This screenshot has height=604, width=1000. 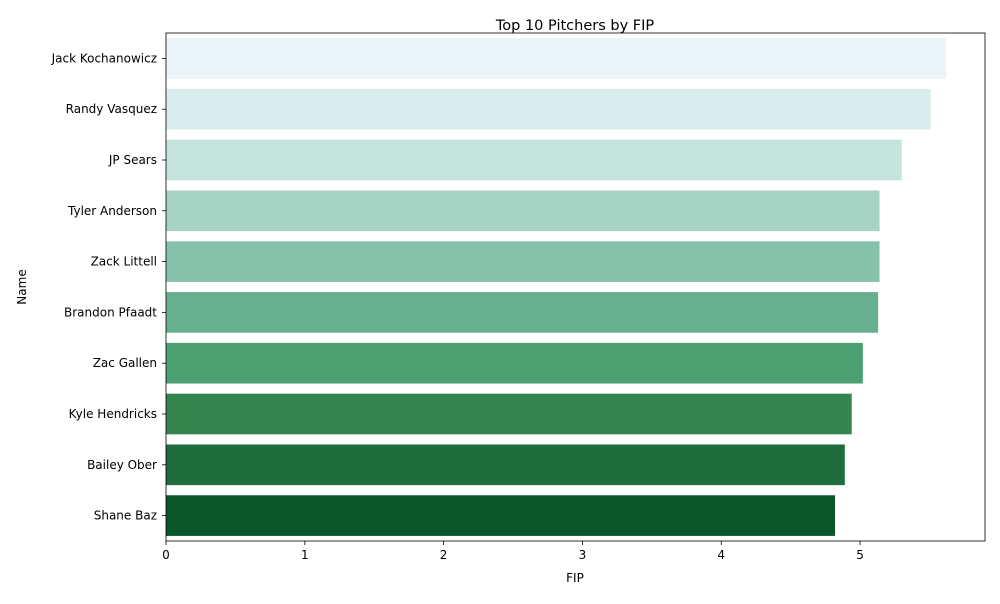 What do you see at coordinates (112, 211) in the screenshot?
I see `y-tick-label: Tyler Anderson` at bounding box center [112, 211].